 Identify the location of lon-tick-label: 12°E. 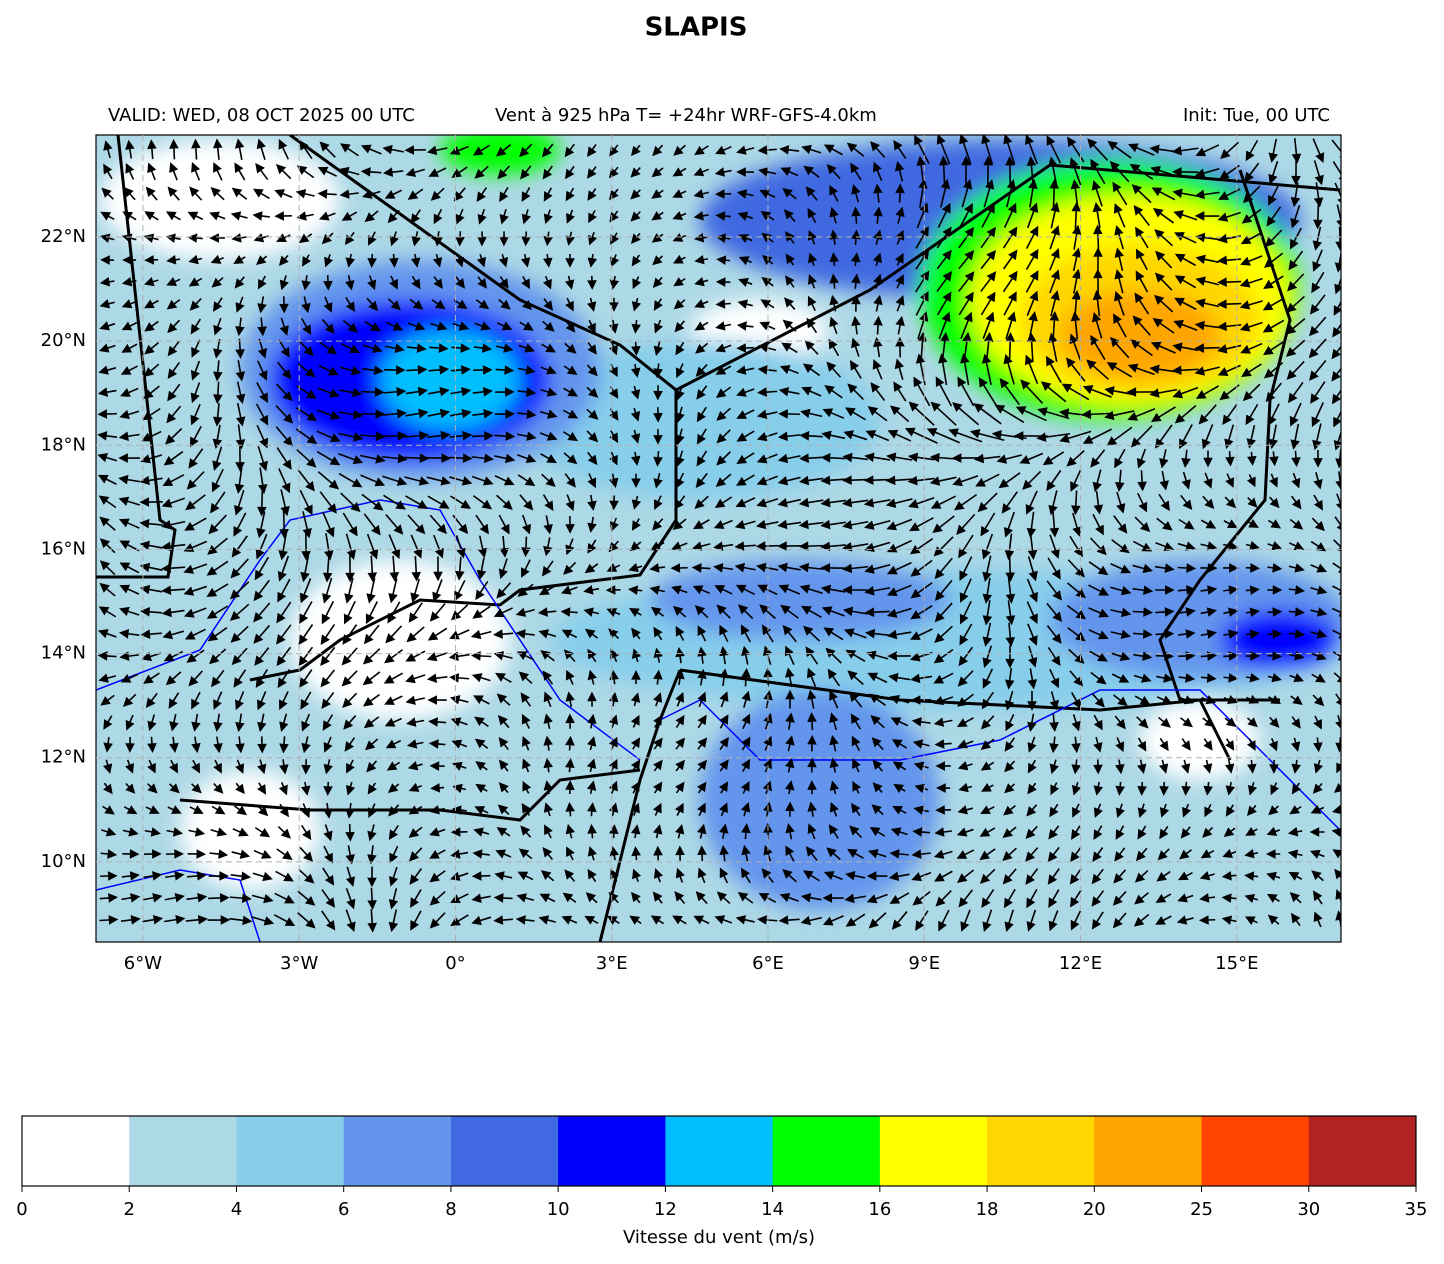
(1080, 963).